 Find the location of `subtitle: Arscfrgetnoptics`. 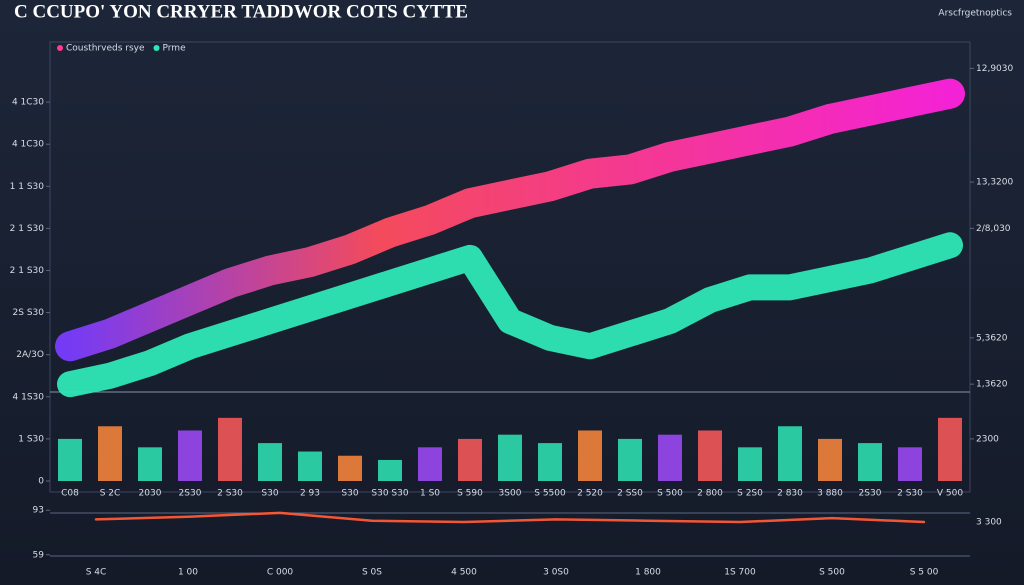

subtitle: Arscfrgetnoptics is located at coordinates (975, 14).